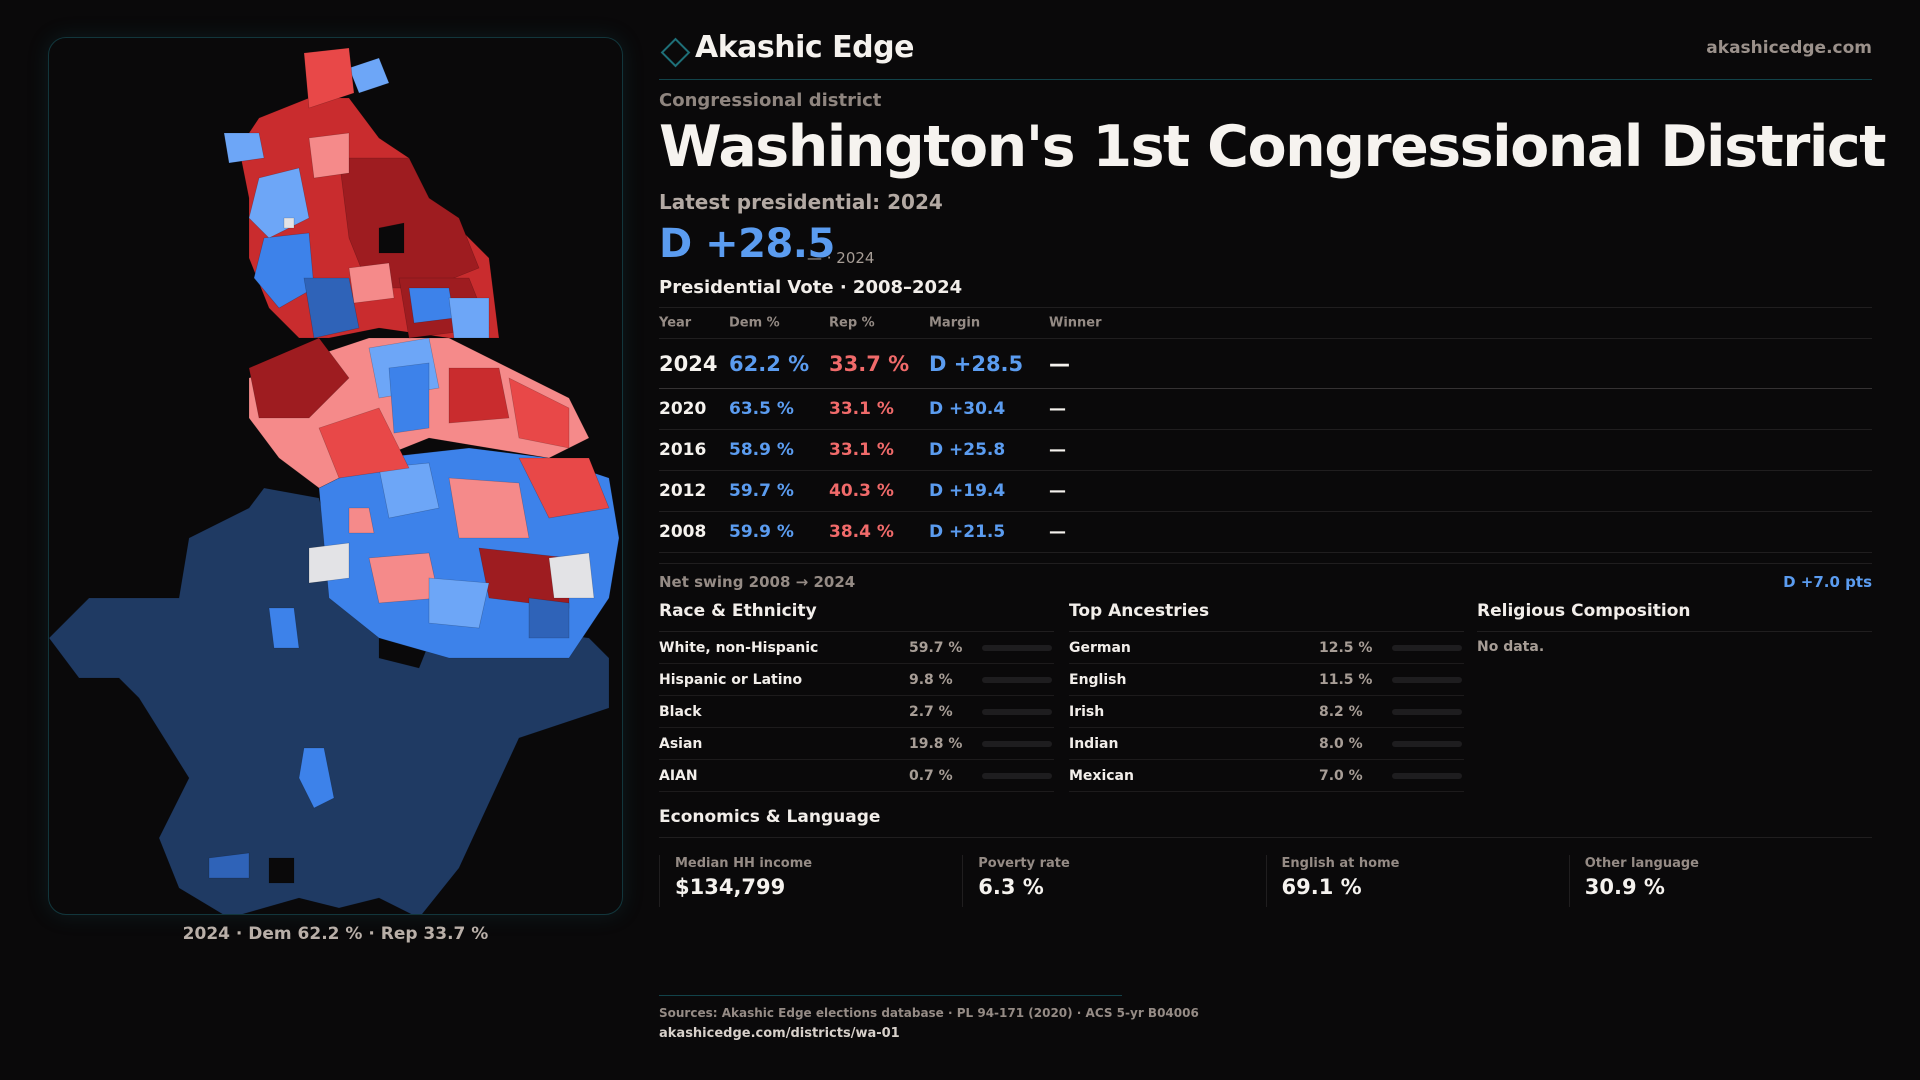 This screenshot has width=1920, height=1080. What do you see at coordinates (761, 491) in the screenshot?
I see `dem-pct: 59.7 %` at bounding box center [761, 491].